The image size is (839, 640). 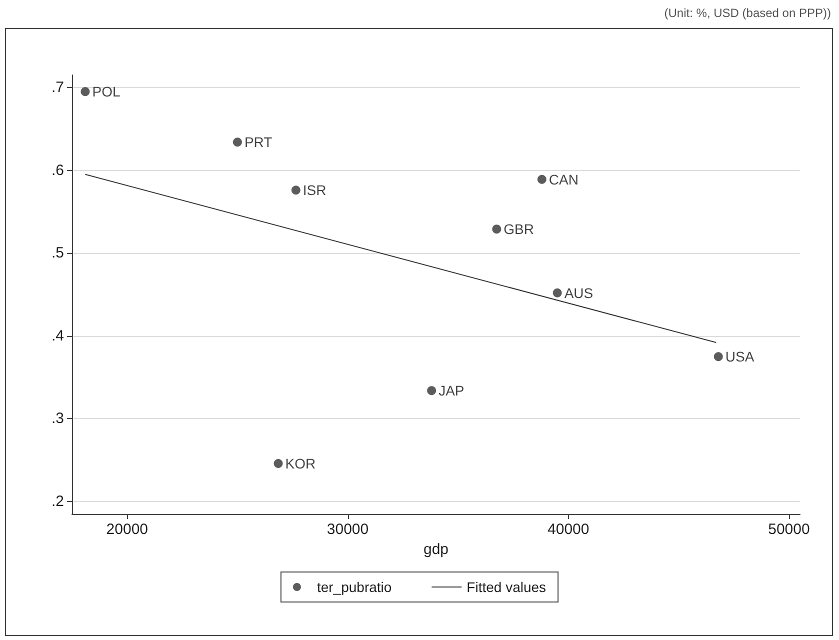 I want to click on annotation: CAN, so click(x=563, y=179).